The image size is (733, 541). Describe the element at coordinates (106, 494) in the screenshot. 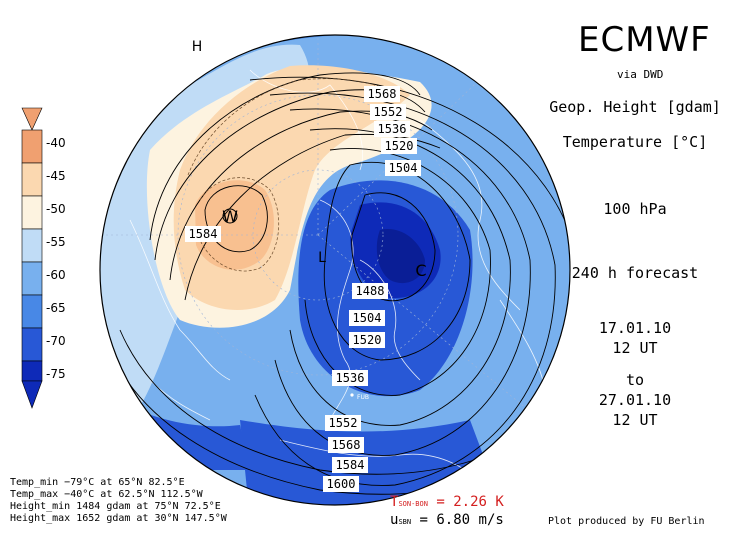

I see `temp-max-stat: Temp_max −40°C at 62.5°N 112.5°W` at that location.